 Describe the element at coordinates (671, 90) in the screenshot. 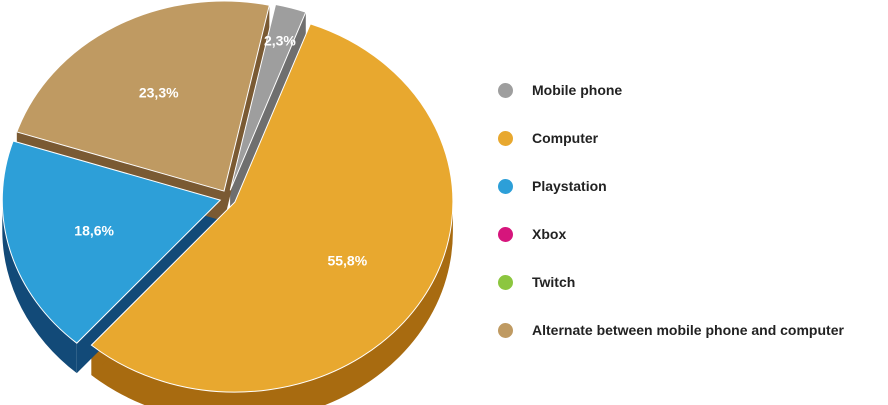

I see `legend-item-mobile-phone: Mobile phone` at that location.